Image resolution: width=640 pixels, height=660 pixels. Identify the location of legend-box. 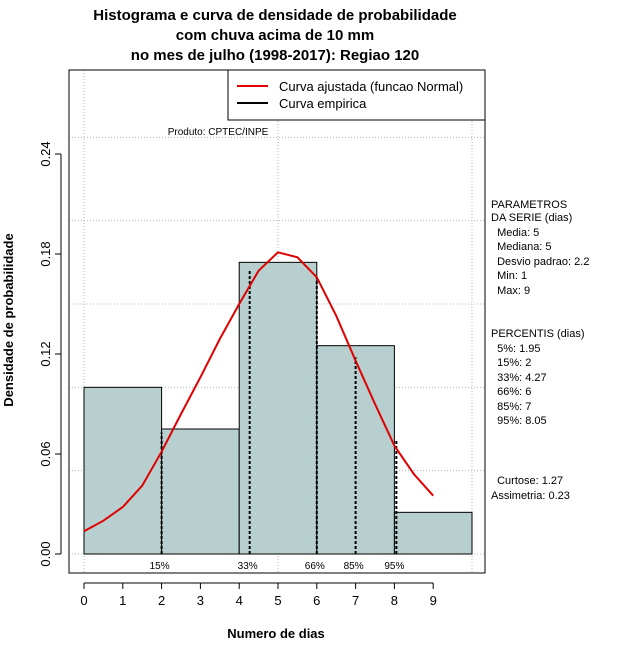
(356, 95).